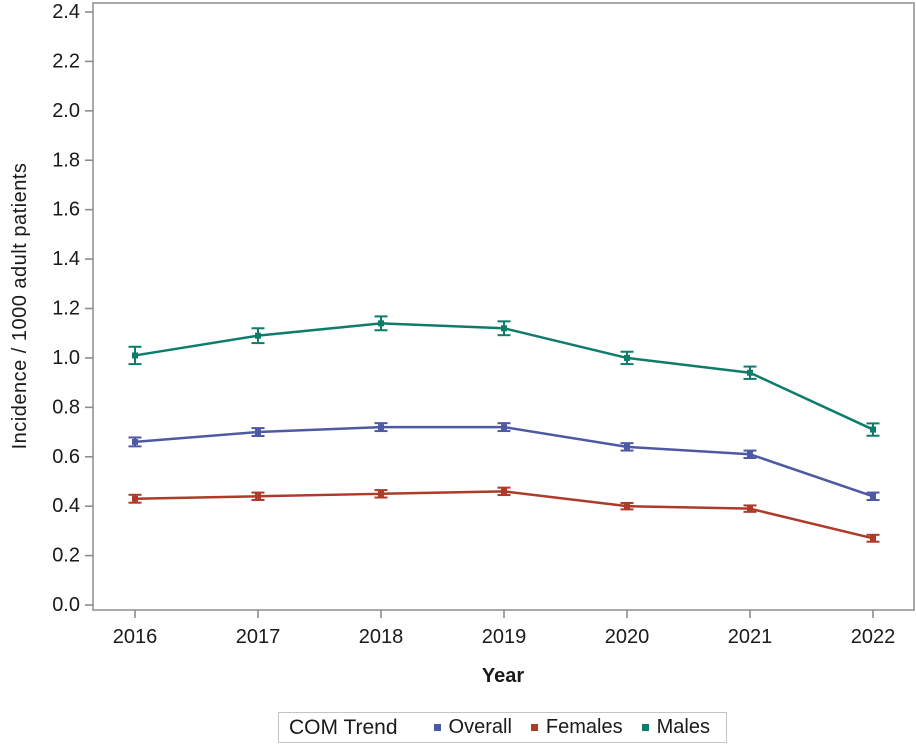 This screenshot has width=916, height=746. What do you see at coordinates (66, 160) in the screenshot?
I see `y-tick-label: 1.8` at bounding box center [66, 160].